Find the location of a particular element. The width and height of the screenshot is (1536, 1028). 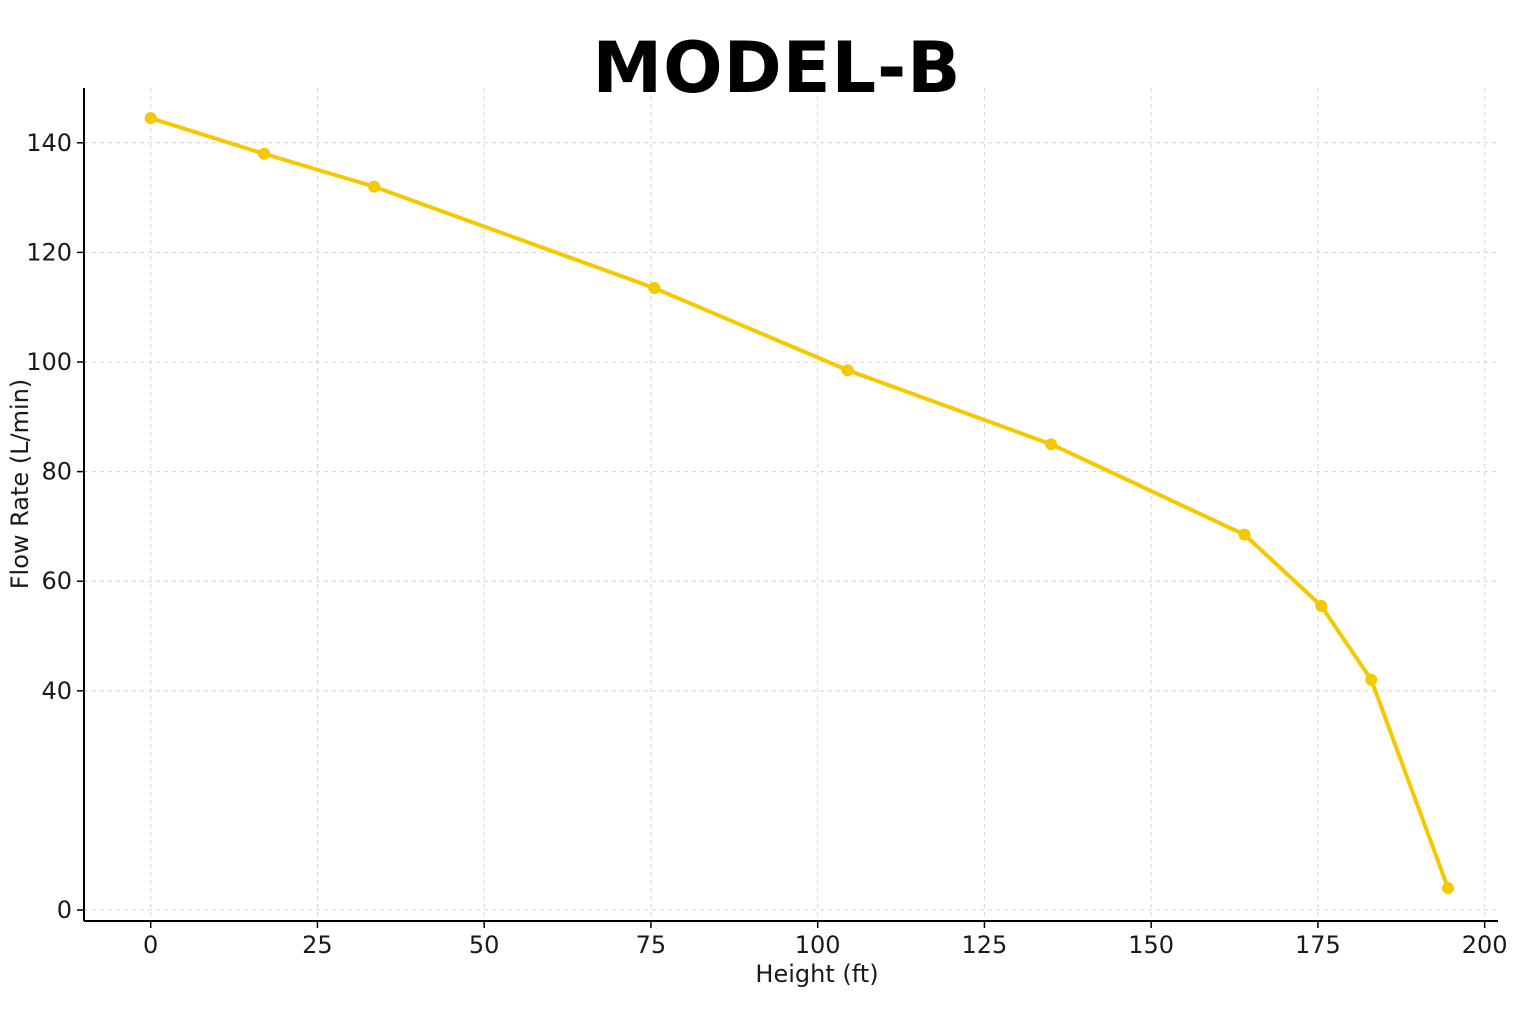

x-tick-label: 50 is located at coordinates (484, 945).